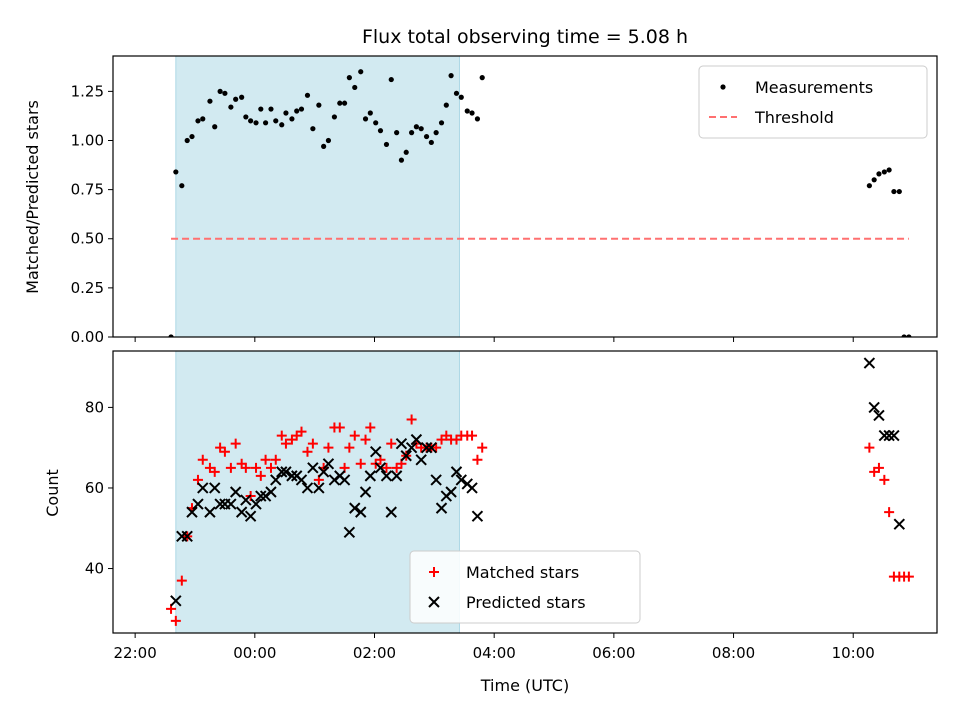 The image size is (960, 720). Describe the element at coordinates (87, 190) in the screenshot. I see `y-tick-label: 0.75` at that location.